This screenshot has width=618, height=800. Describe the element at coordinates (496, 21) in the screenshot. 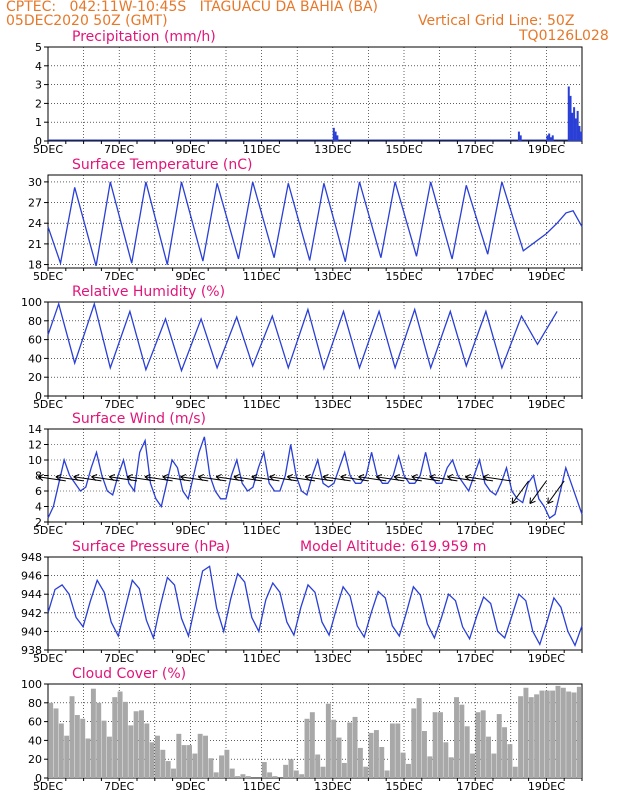

I see `header-grid-line: Vertical Grid Line: 50Z` at that location.